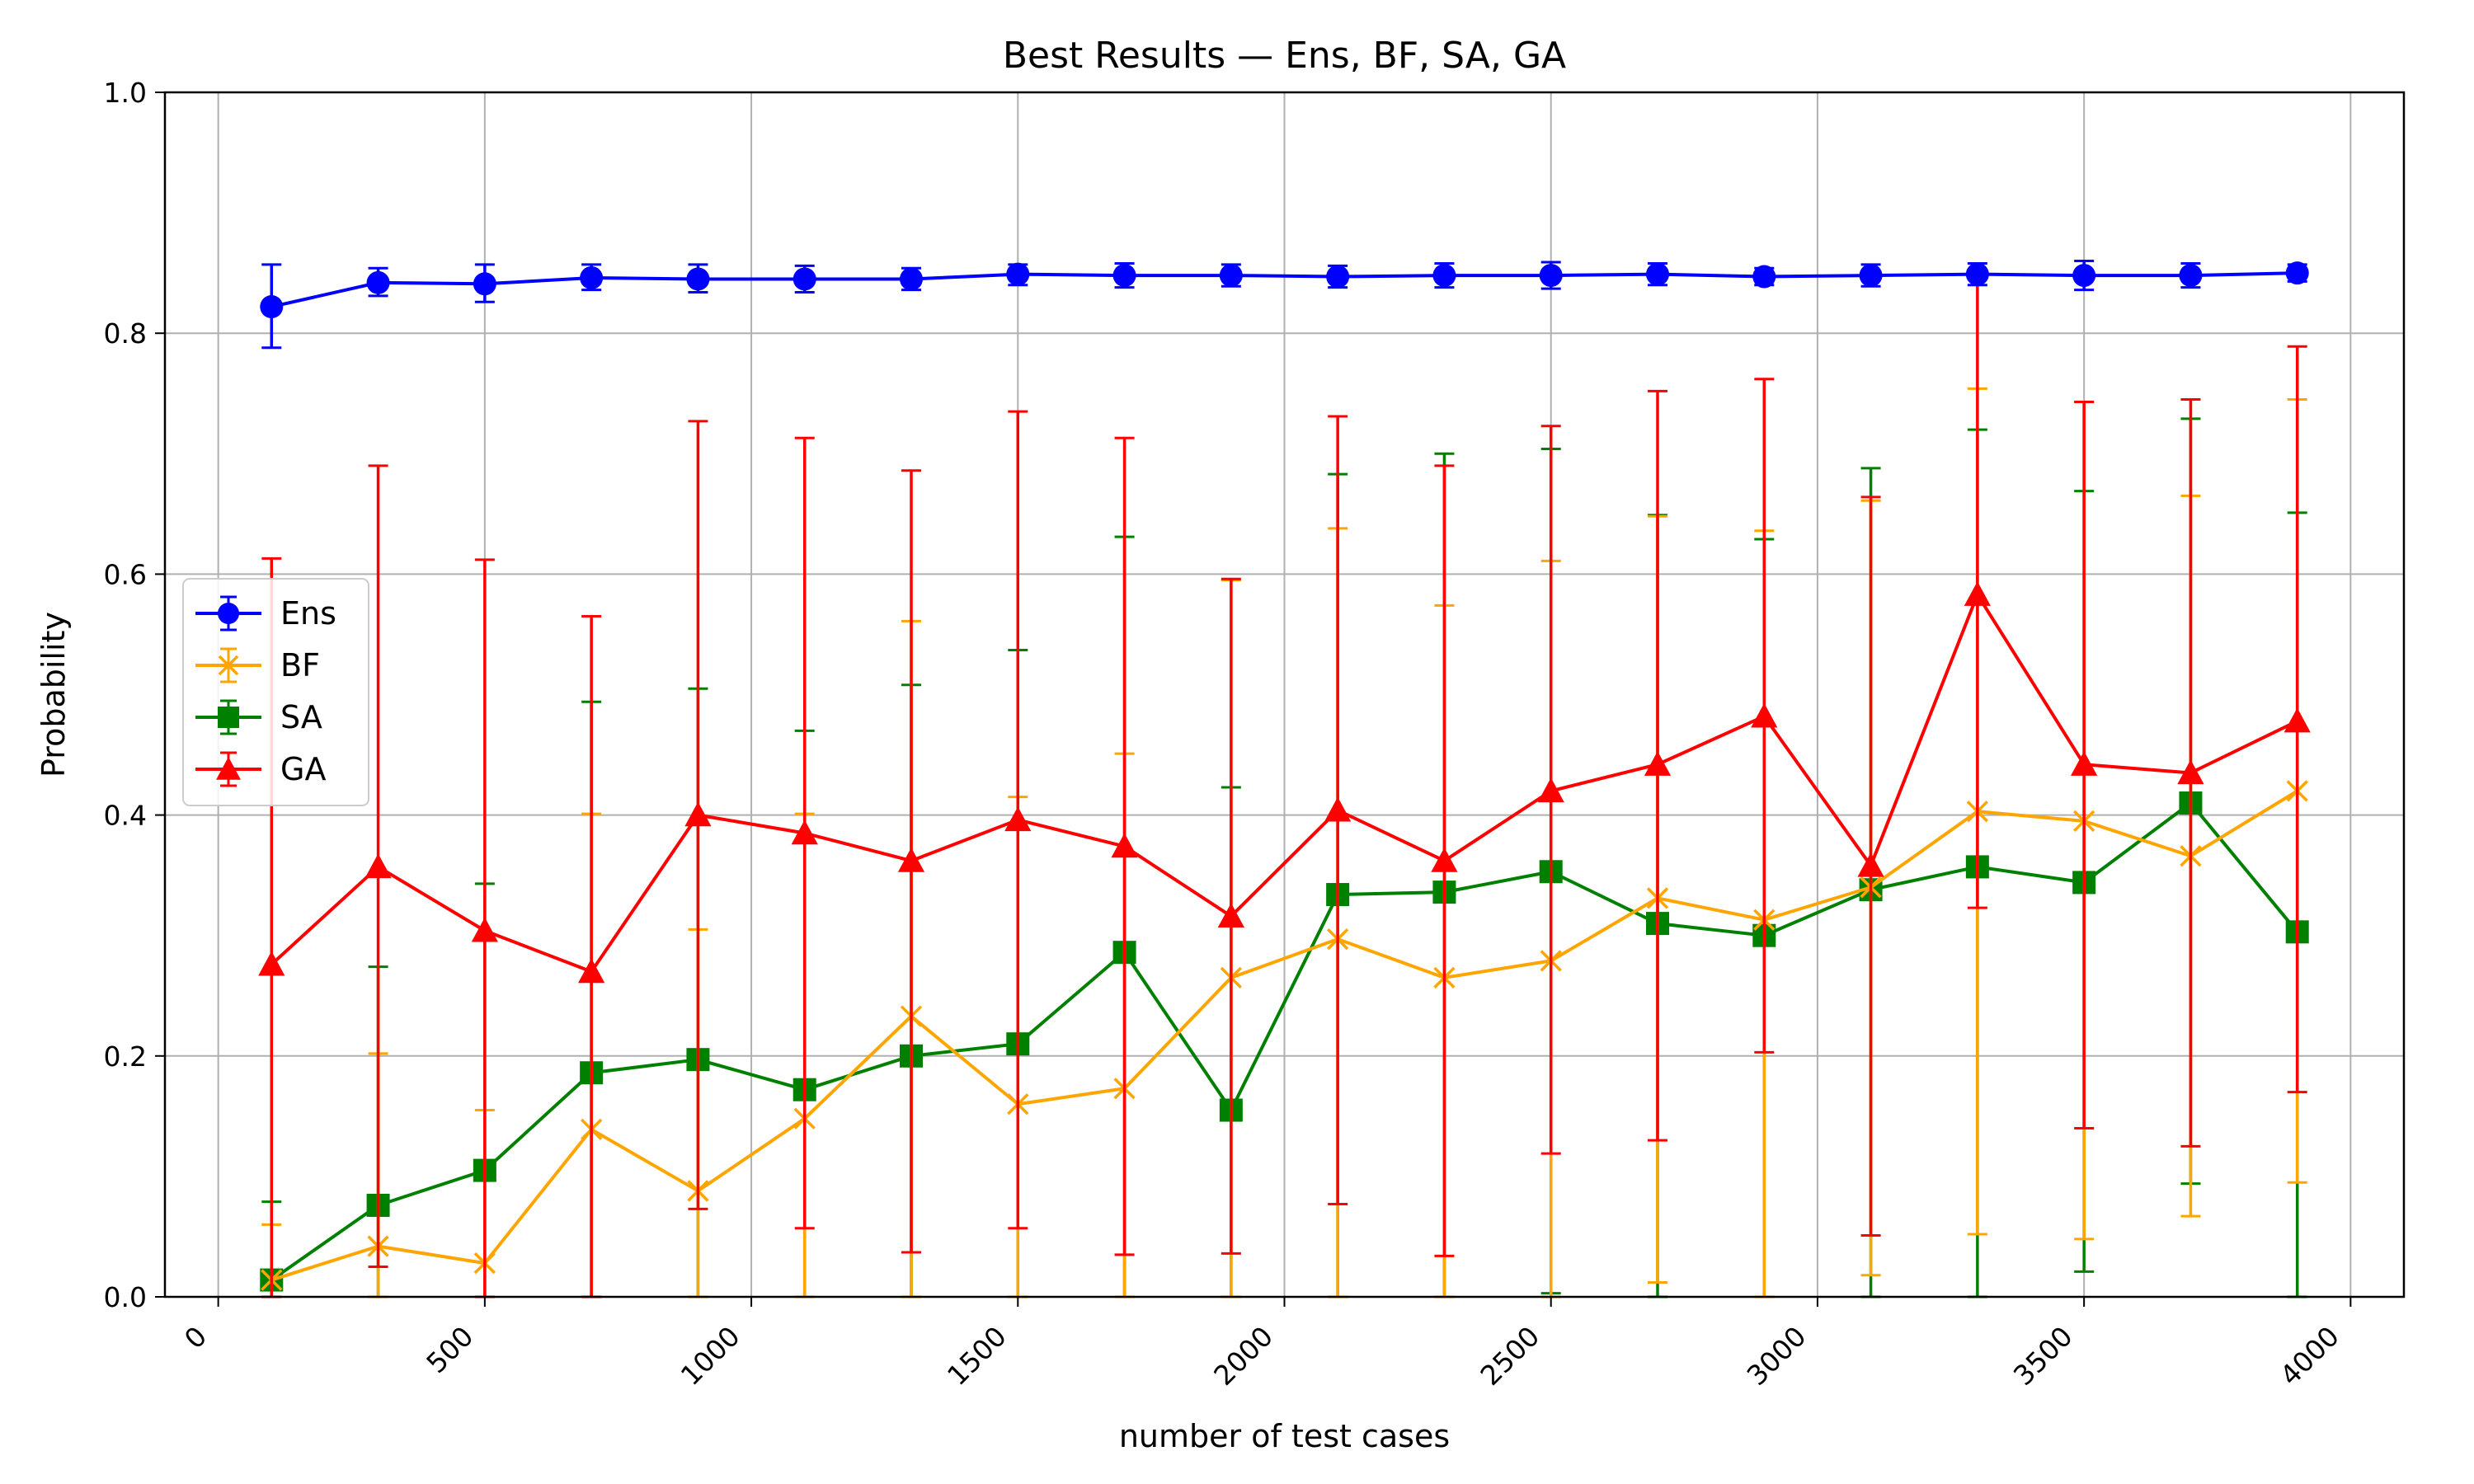 The width and height of the screenshot is (2474, 1484). Describe the element at coordinates (1284, 56) in the screenshot. I see `chart-title: Best Results — Ens, BF, SA, GA` at that location.